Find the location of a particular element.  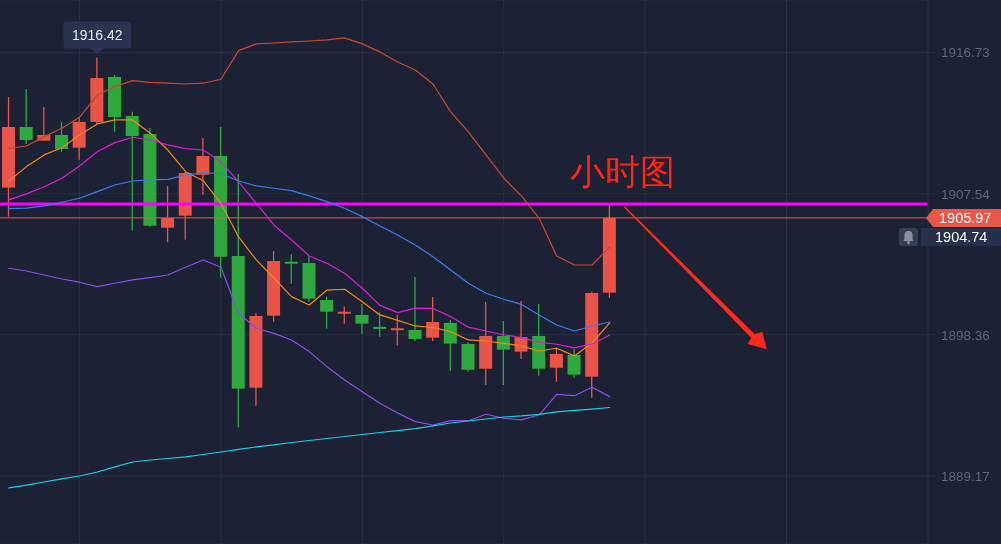

text: 1904.74 is located at coordinates (961, 236).